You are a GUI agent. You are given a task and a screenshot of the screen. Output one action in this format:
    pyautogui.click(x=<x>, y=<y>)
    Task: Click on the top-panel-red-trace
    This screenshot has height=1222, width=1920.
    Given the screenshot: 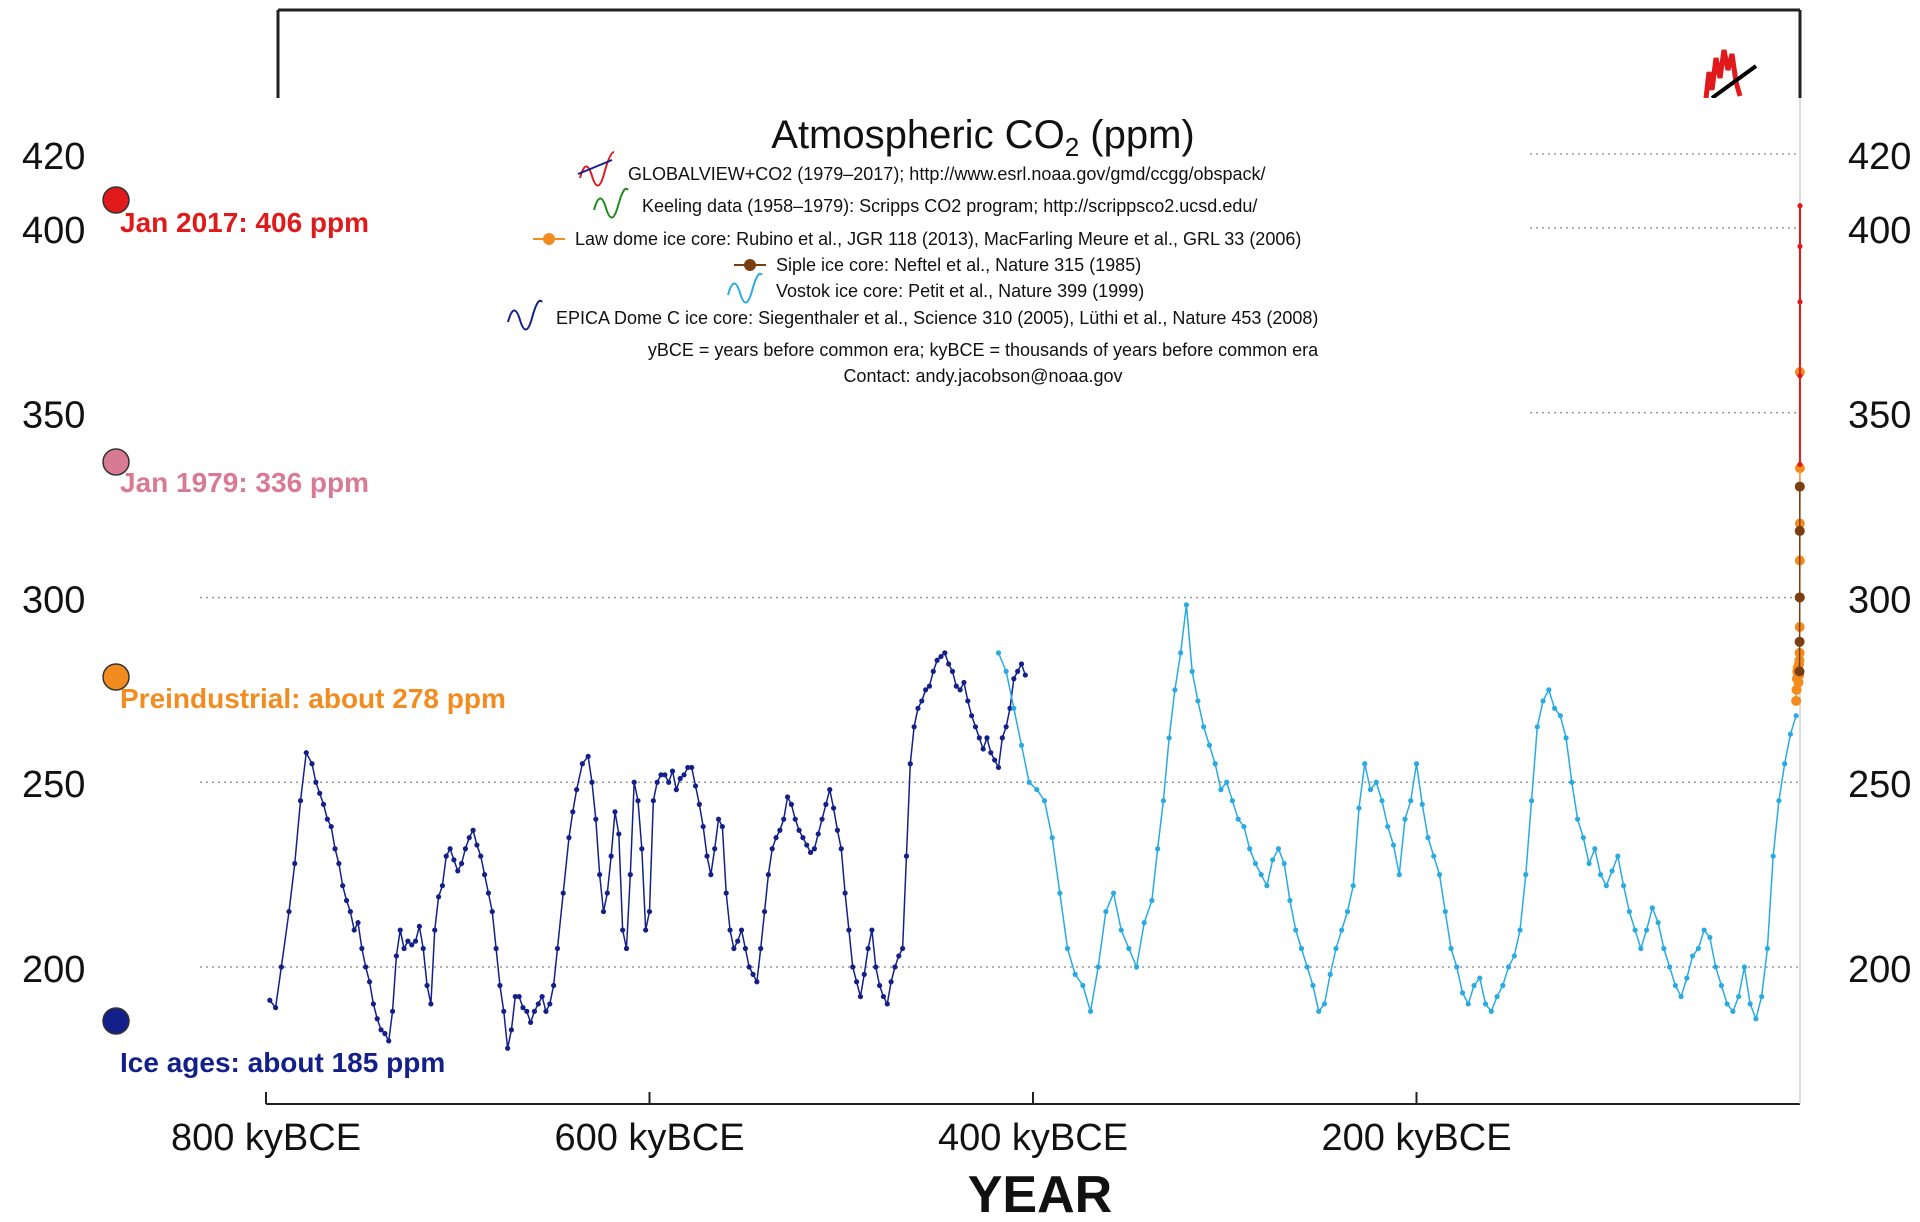 What is the action you would take?
    pyautogui.click(x=1723, y=74)
    